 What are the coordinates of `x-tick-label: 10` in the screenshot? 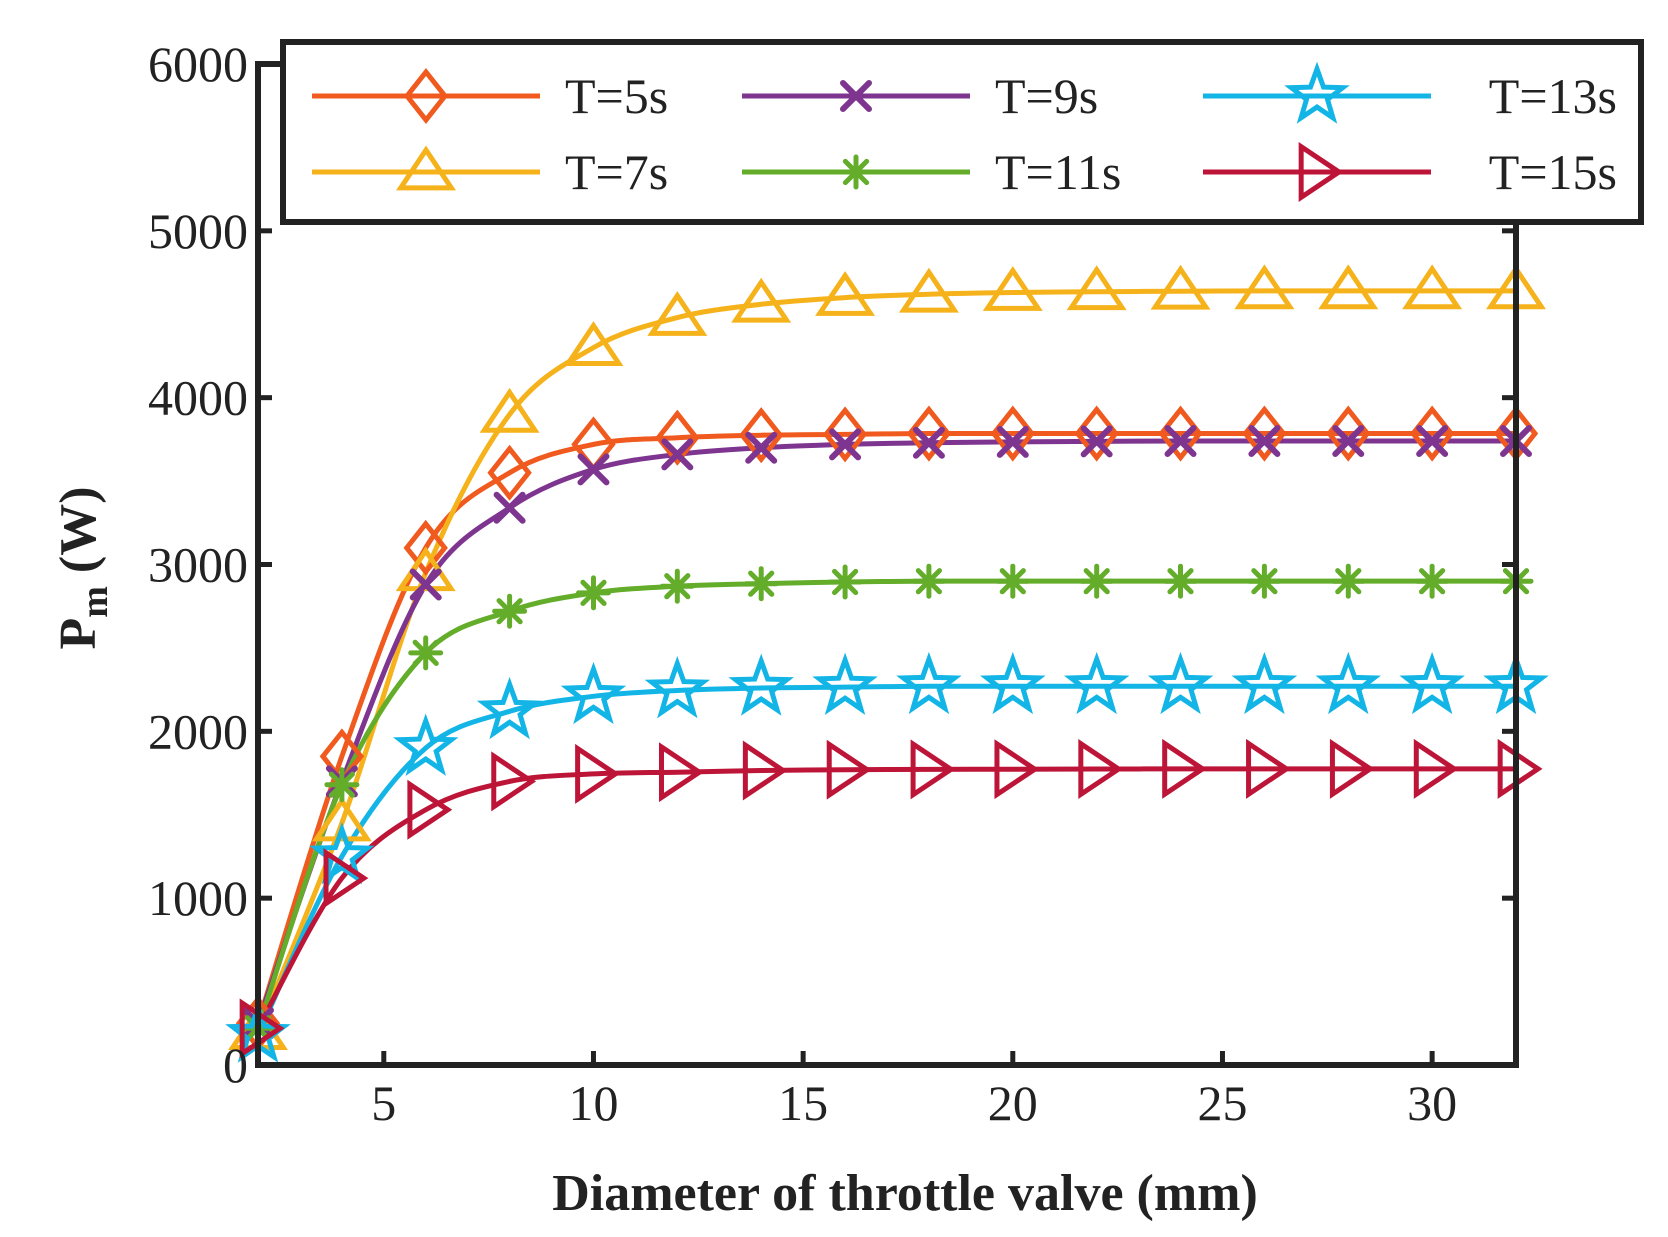 It's located at (593, 1103).